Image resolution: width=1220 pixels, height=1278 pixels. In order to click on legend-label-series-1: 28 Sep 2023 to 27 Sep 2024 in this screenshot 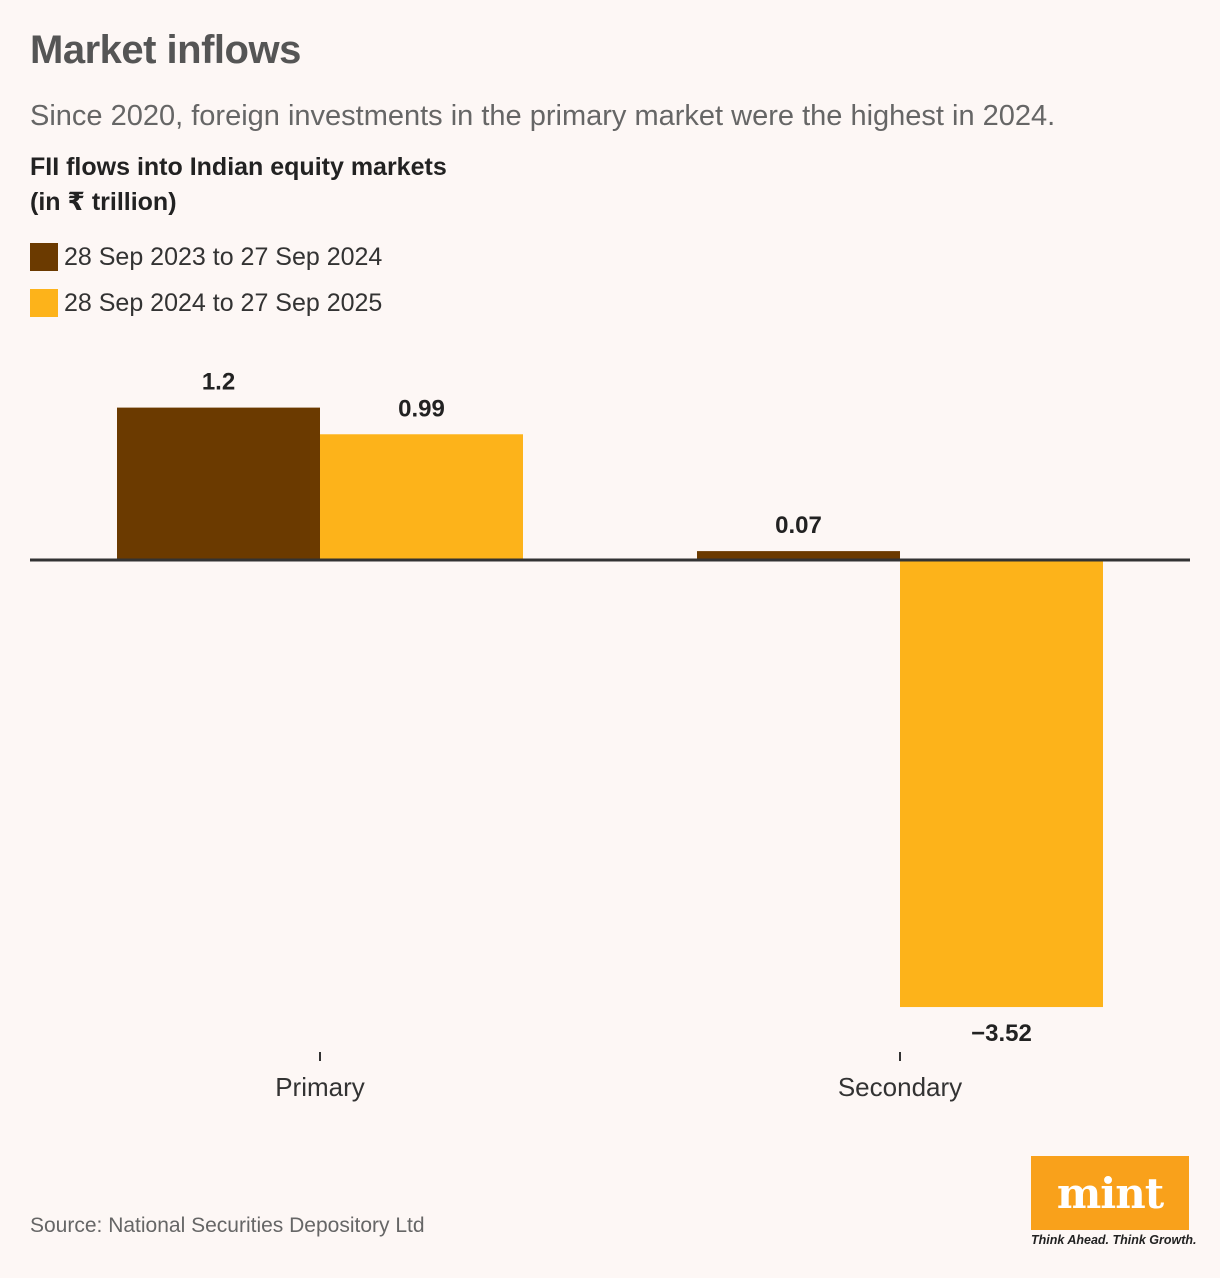, I will do `click(223, 256)`.